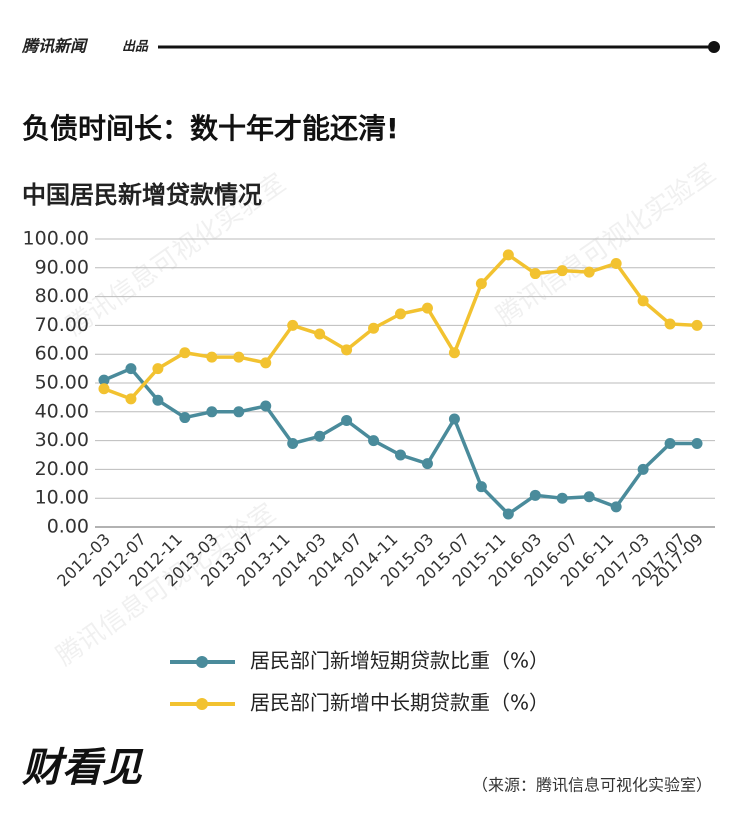 The height and width of the screenshot is (814, 752). What do you see at coordinates (68, 527) in the screenshot?
I see `y-tick-label: 0.00` at bounding box center [68, 527].